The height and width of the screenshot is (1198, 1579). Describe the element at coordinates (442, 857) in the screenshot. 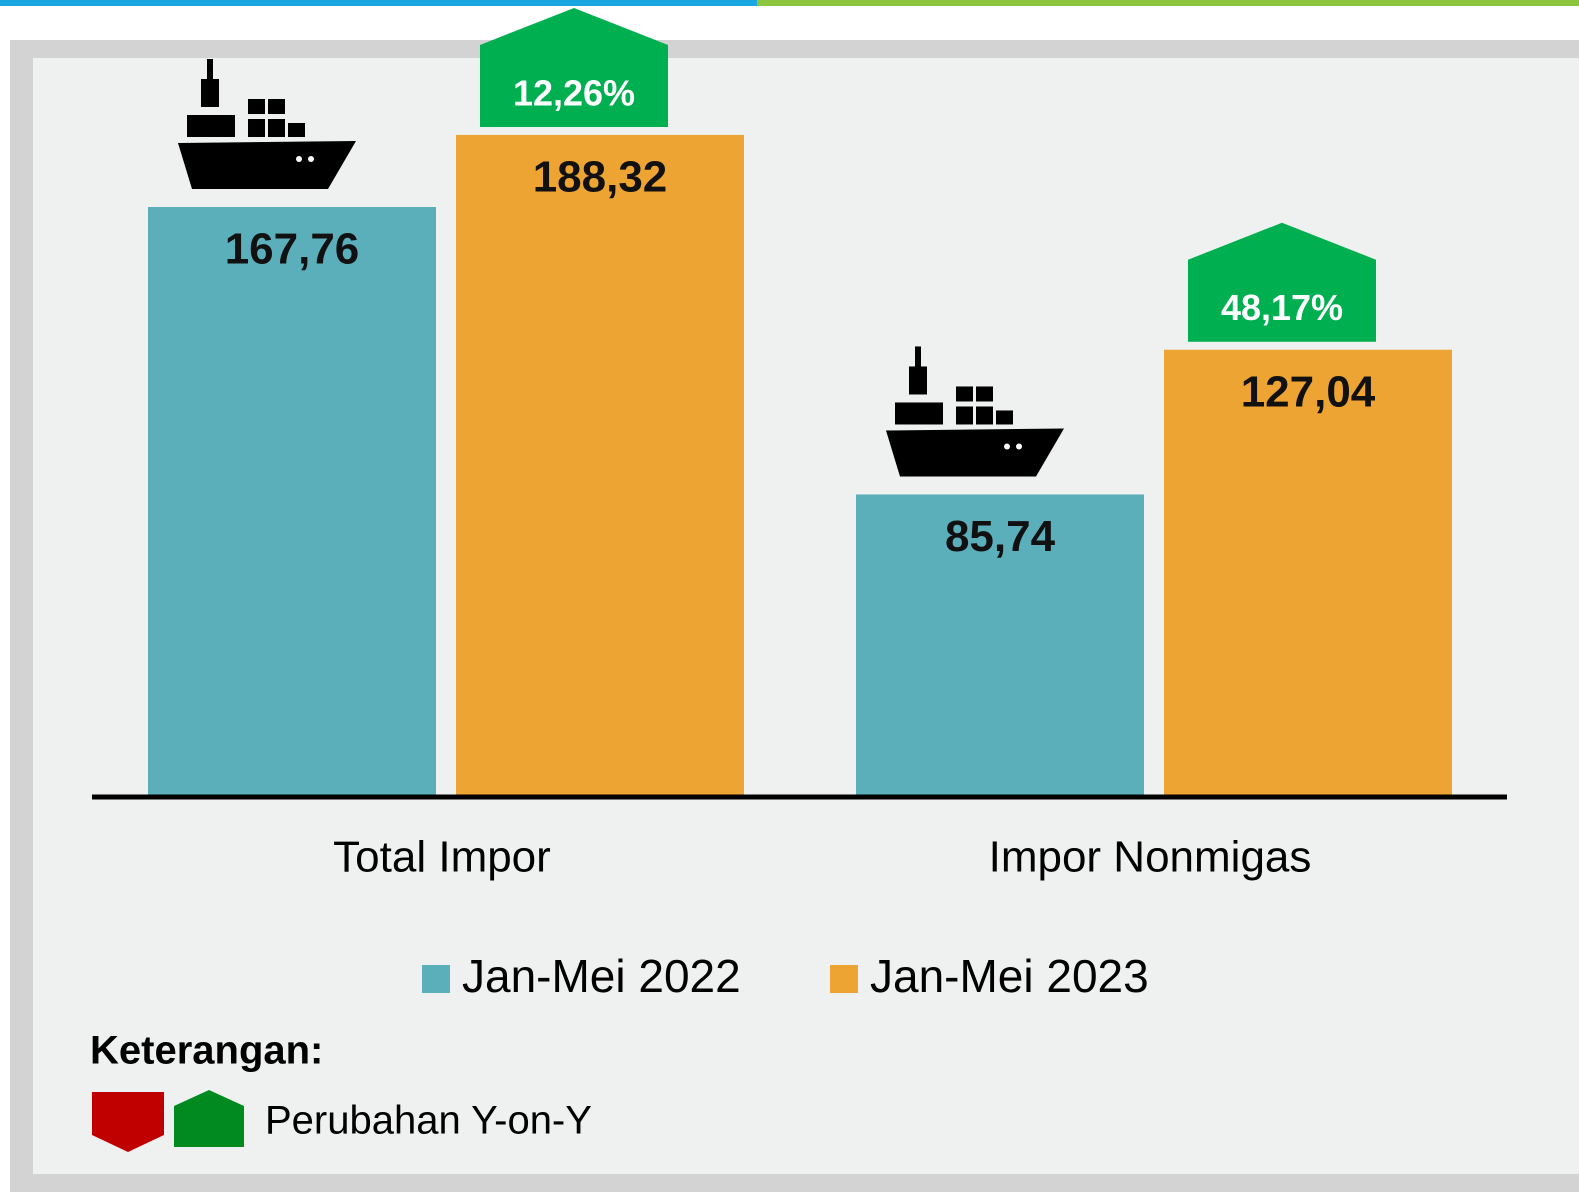

I see `x-tick-label: Total Impor` at that location.